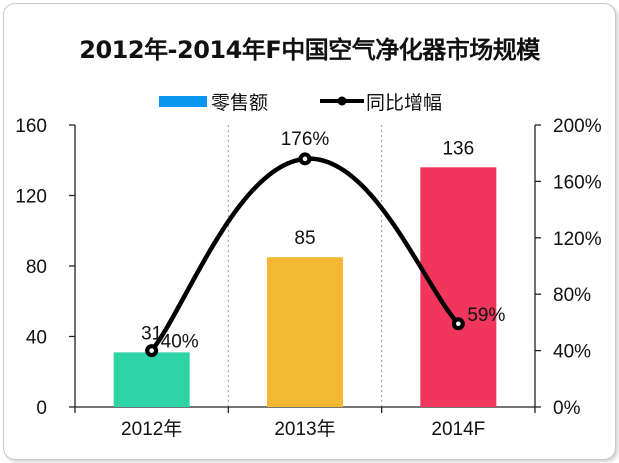 This screenshot has height=463, width=619. Describe the element at coordinates (183, 101) in the screenshot. I see `legend-bar-swatch` at that location.